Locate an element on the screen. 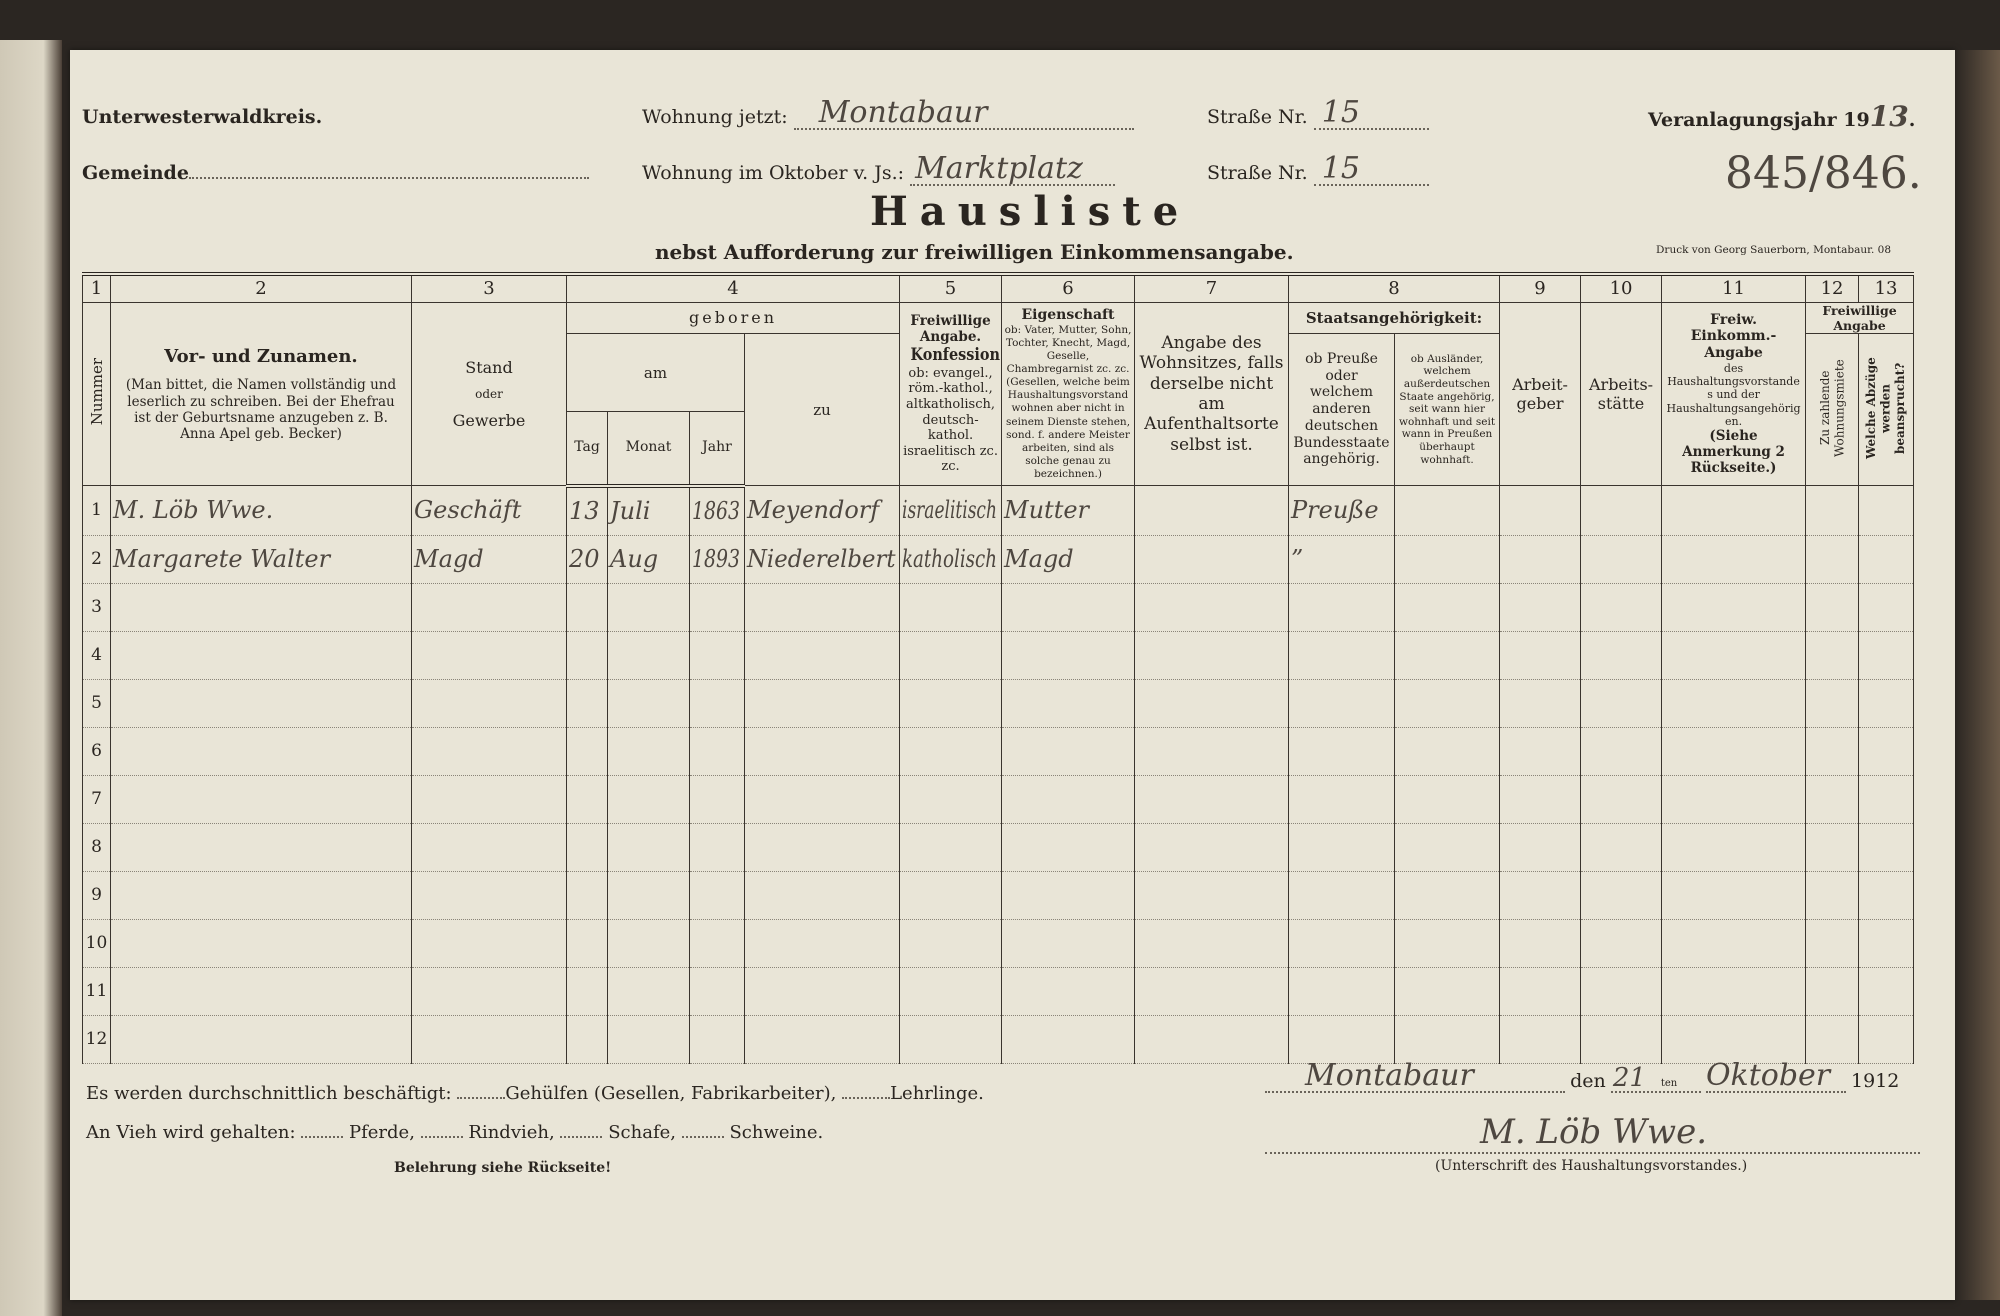  place-date-line: Montabaur den 21 ten Oktober 1912 is located at coordinates (1592, 1075).